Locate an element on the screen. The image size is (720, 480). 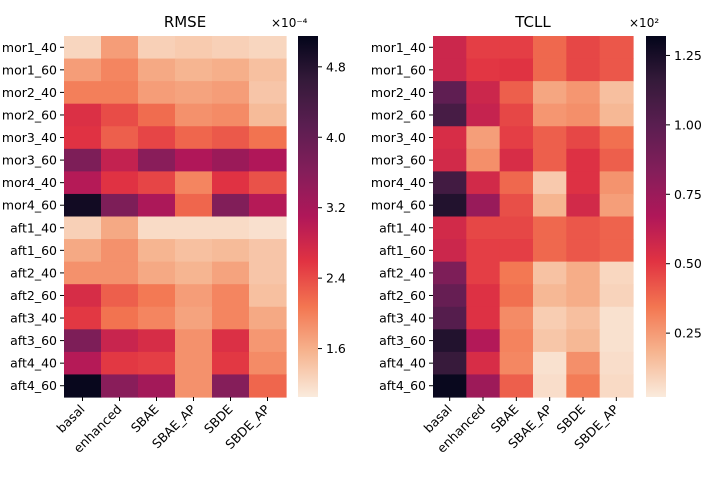
column-tick-label: SBDE is located at coordinates (218, 418).